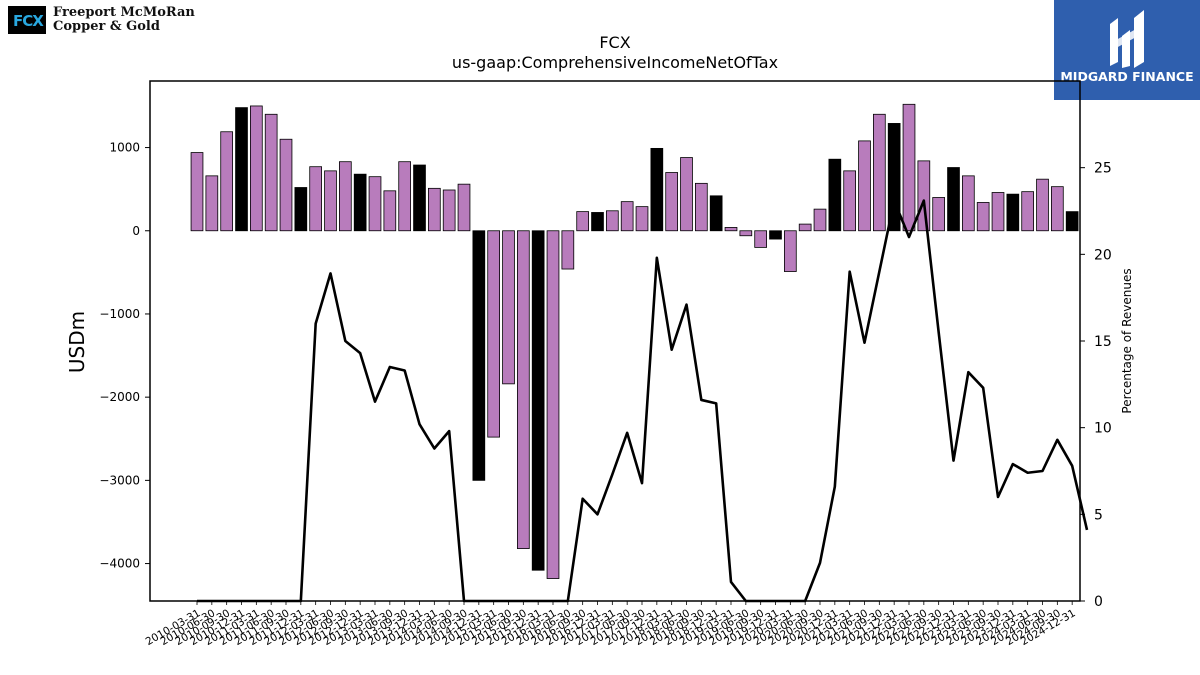 Image resolution: width=1200 pixels, height=675 pixels. Describe the element at coordinates (119, 564) in the screenshot. I see `y-tick-label: −4000` at that location.